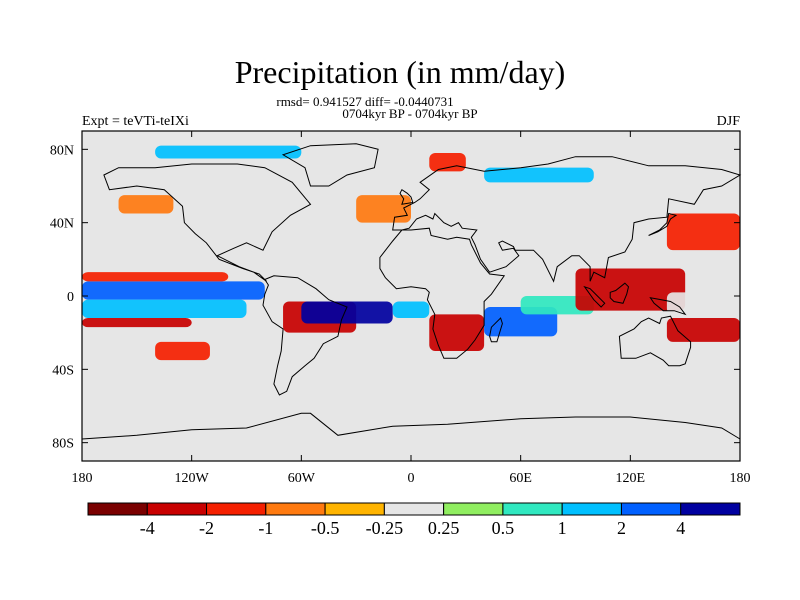 The width and height of the screenshot is (800, 600). Describe the element at coordinates (365, 101) in the screenshot. I see `stats-line: rmsd= 0.941527 diff= -0.0440731` at that location.